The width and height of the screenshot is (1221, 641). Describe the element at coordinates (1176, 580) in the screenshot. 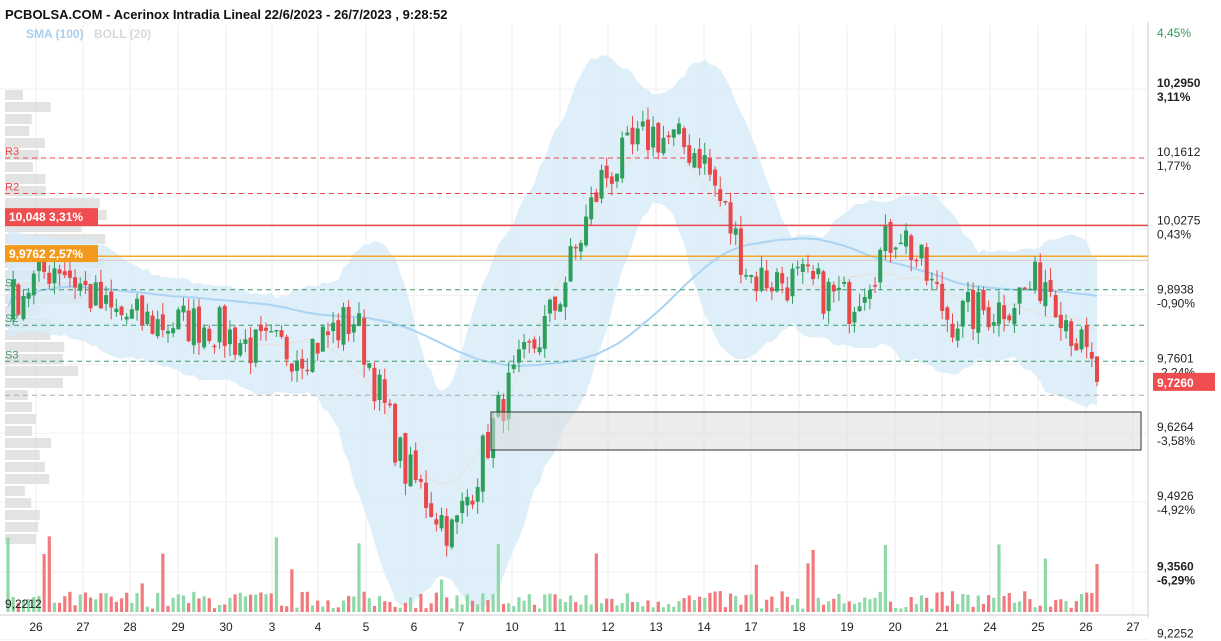

I see `price-axis-pct: -6,29%` at that location.